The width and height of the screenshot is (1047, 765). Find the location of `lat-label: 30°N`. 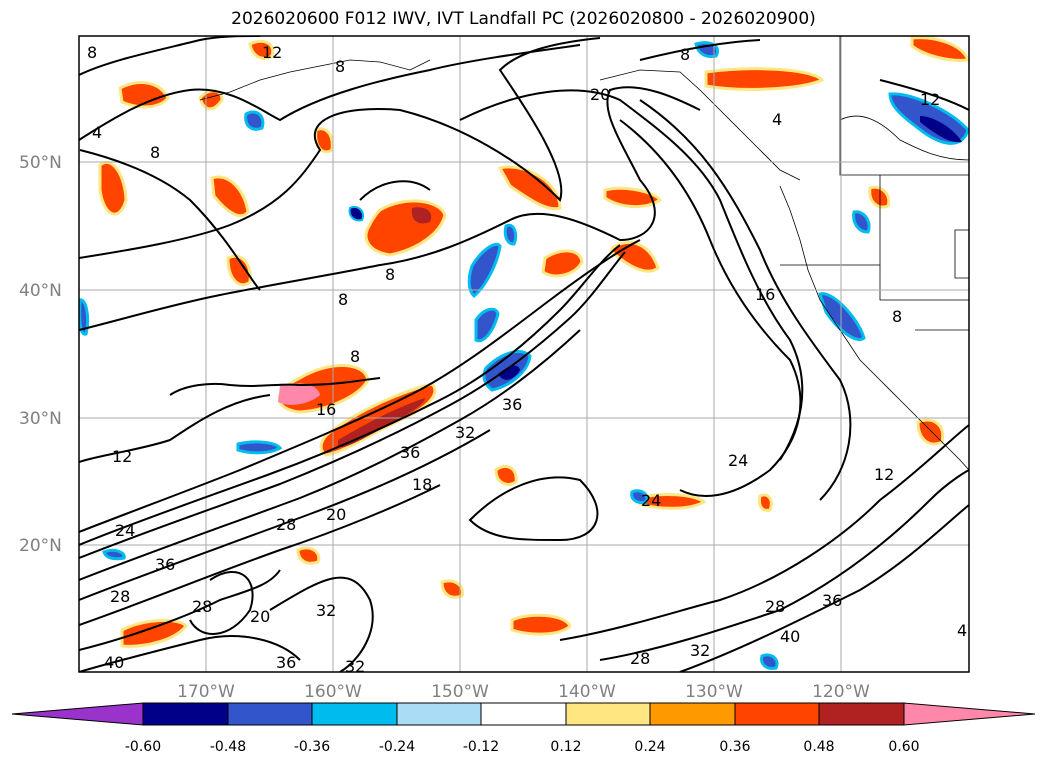

lat-label: 30°N is located at coordinates (40, 419).